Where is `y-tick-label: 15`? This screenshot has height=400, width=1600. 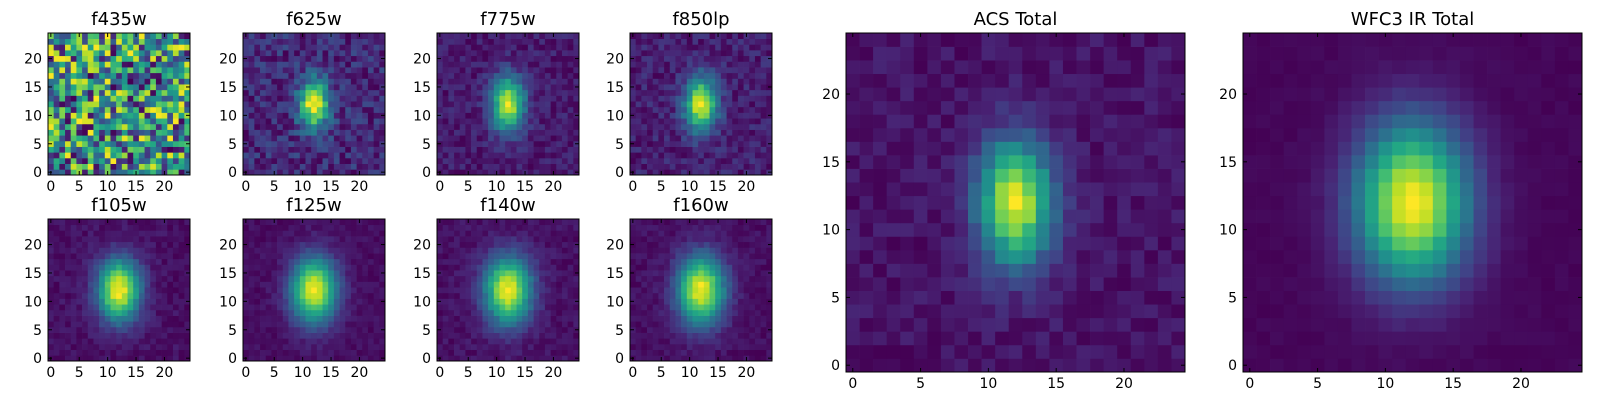
y-tick-label: 15 is located at coordinates (422, 274).